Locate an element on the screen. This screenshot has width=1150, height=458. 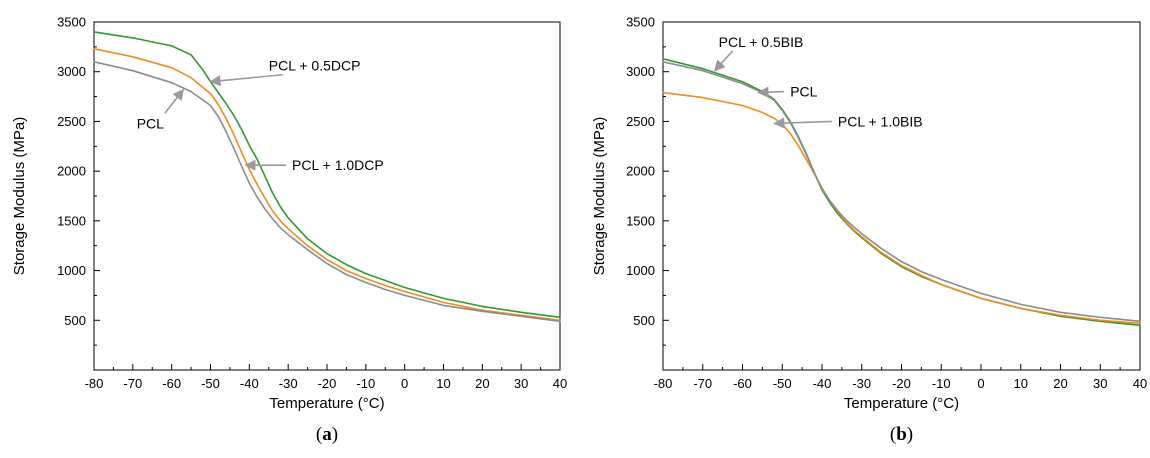
annotation-label: PCL + 1.0DCP is located at coordinates (338, 165).